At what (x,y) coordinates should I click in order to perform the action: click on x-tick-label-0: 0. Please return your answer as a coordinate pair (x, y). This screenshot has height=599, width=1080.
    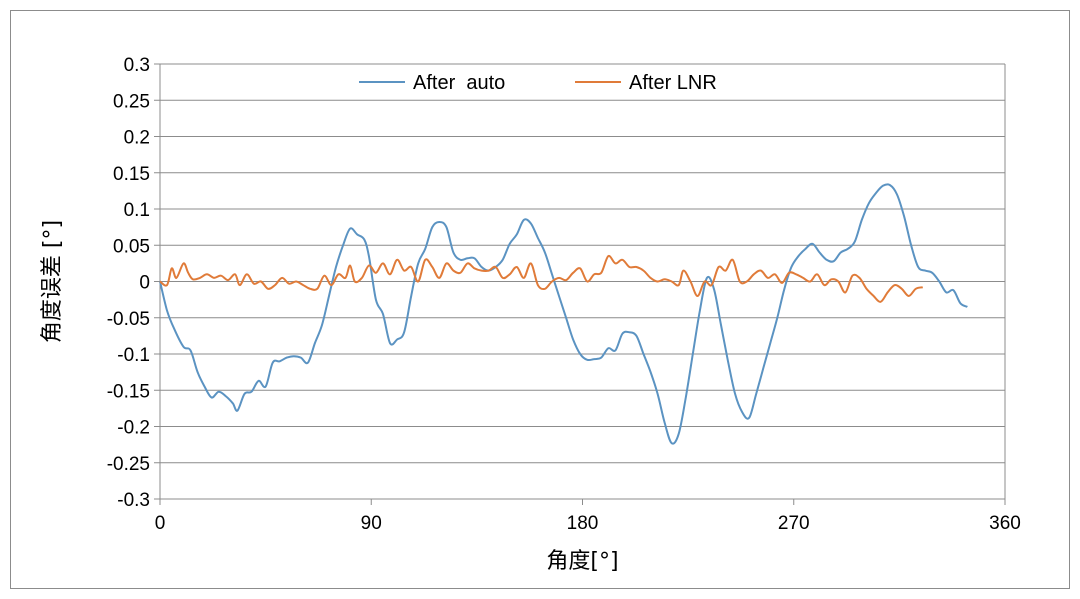
    Looking at the image, I should click on (160, 523).